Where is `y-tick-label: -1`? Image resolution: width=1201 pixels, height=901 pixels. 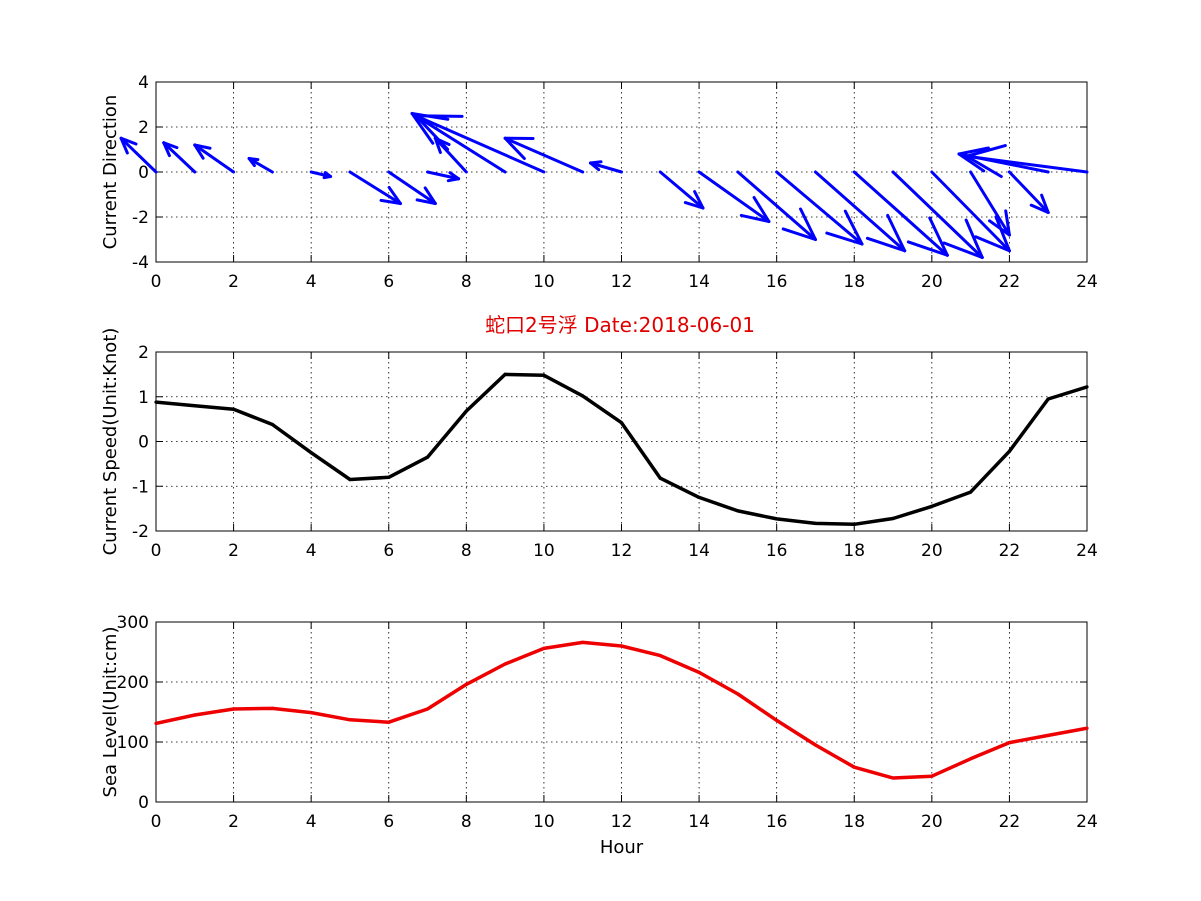
y-tick-label: -1 is located at coordinates (140, 487).